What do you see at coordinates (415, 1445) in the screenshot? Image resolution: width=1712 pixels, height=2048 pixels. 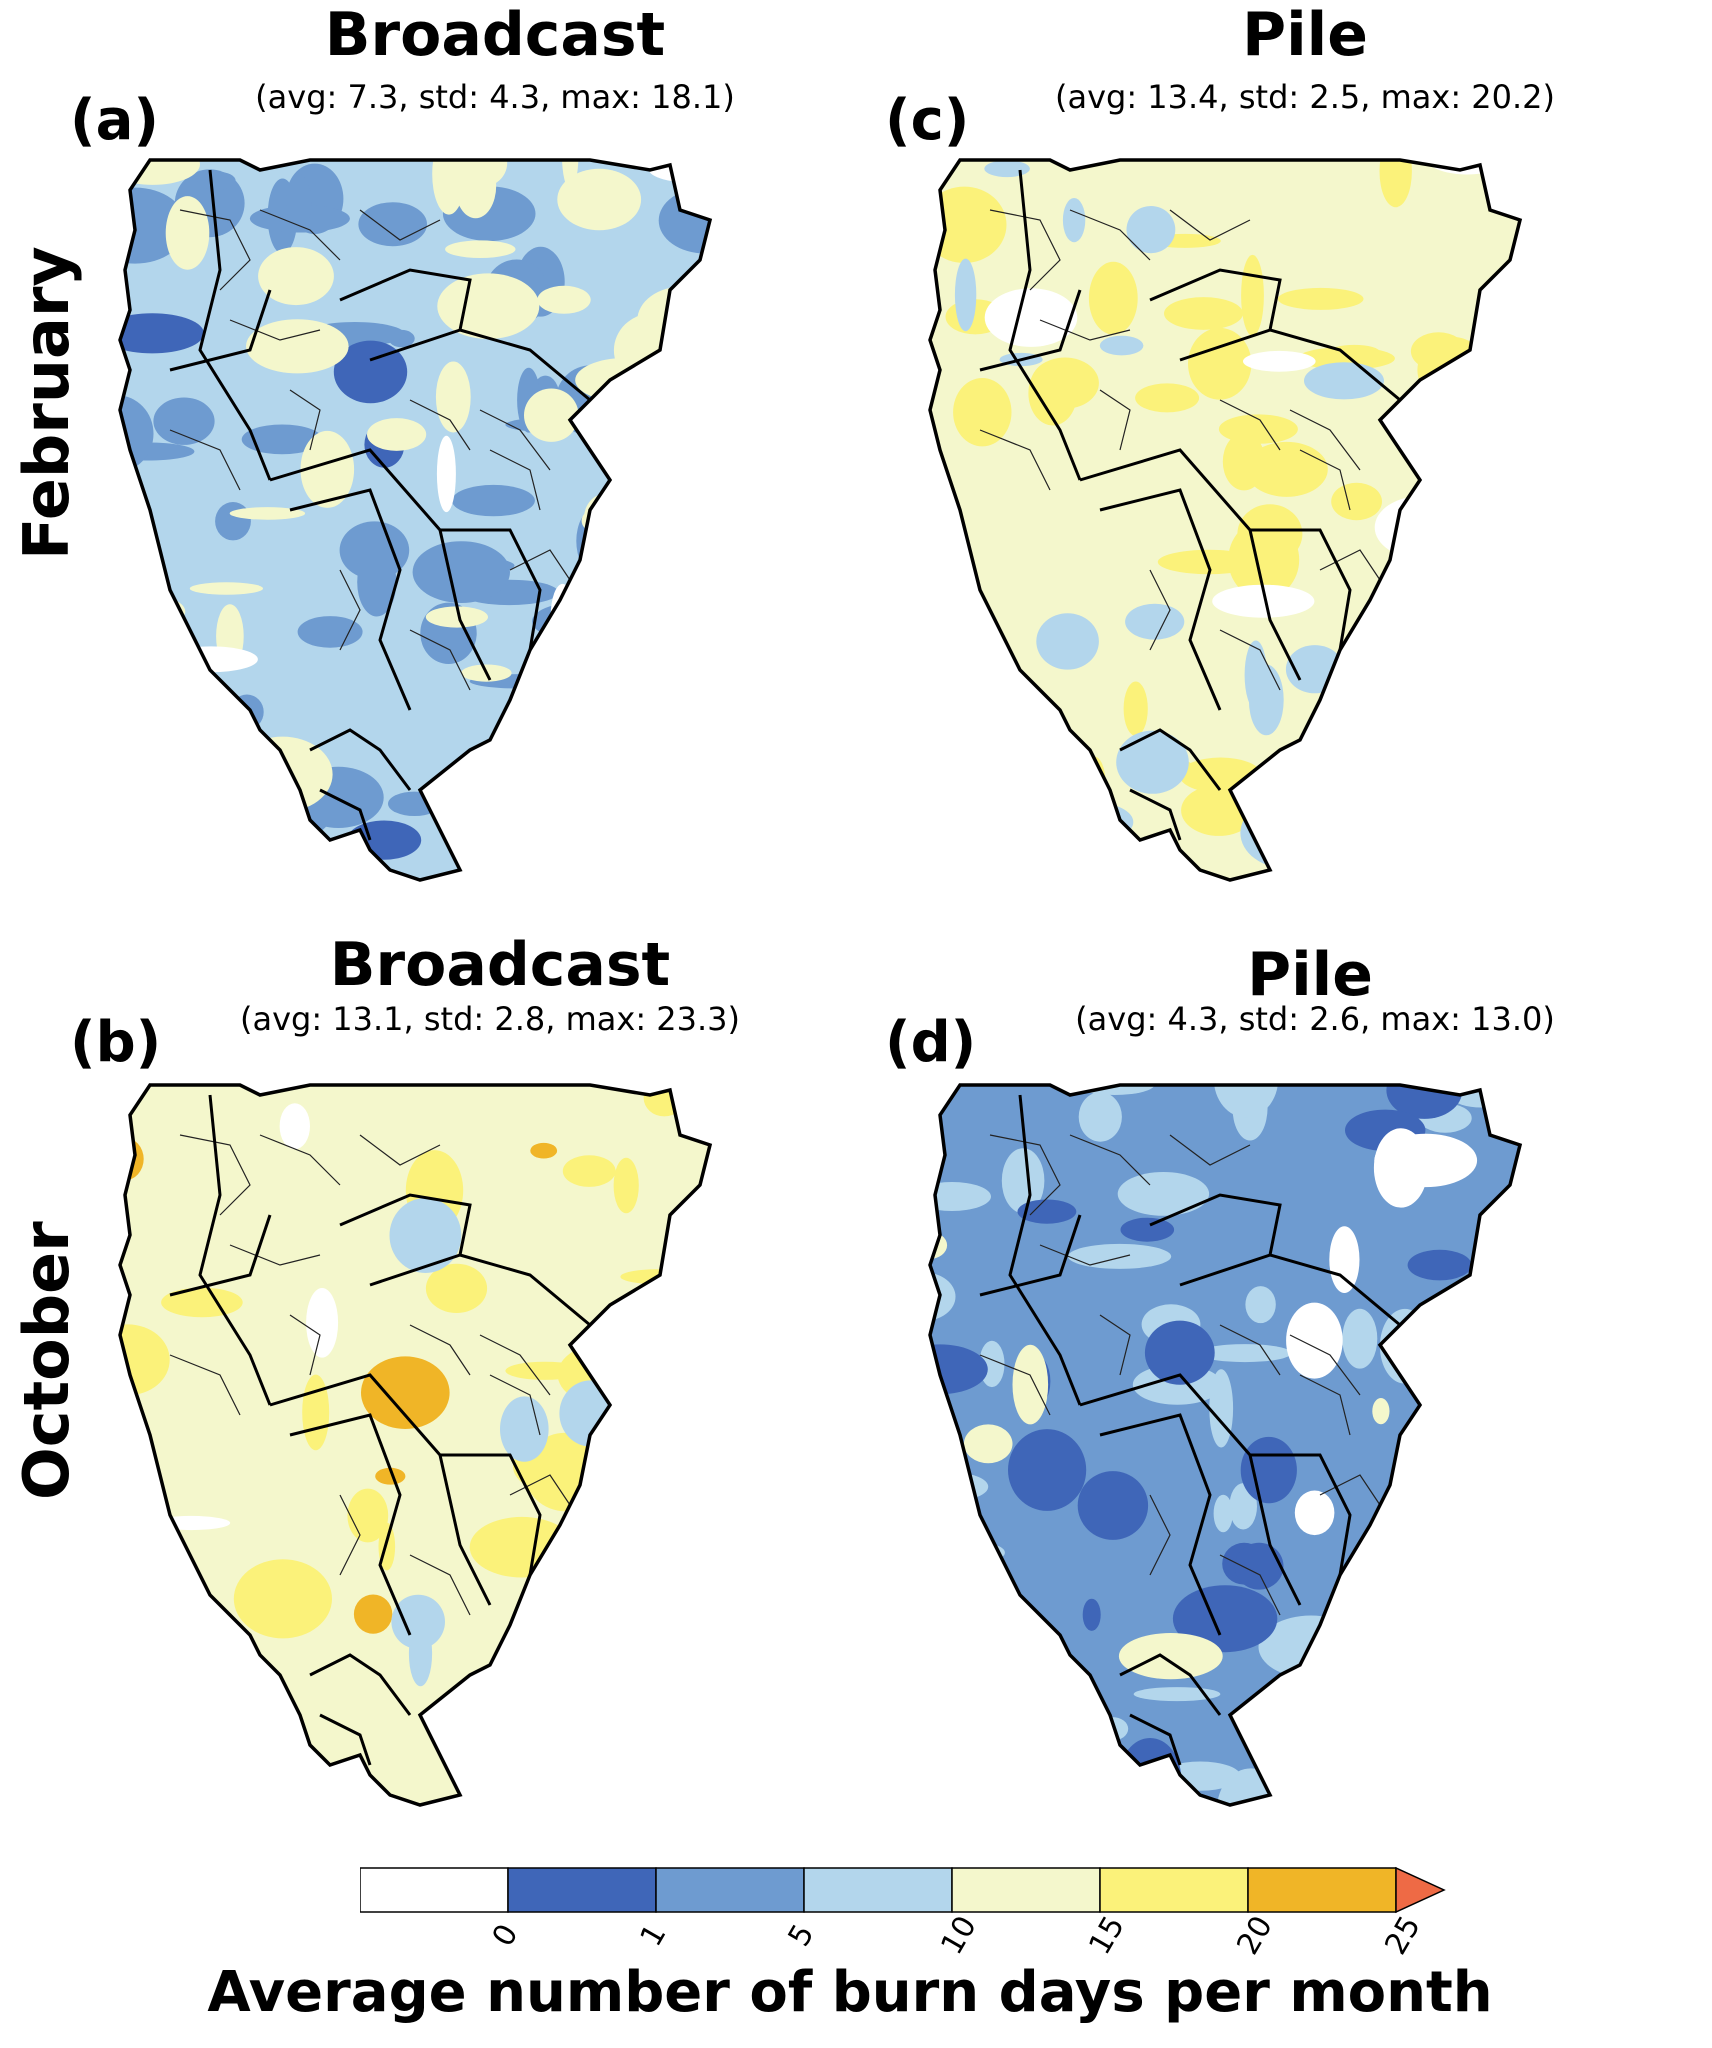 I see `map-broadcast-october` at bounding box center [415, 1445].